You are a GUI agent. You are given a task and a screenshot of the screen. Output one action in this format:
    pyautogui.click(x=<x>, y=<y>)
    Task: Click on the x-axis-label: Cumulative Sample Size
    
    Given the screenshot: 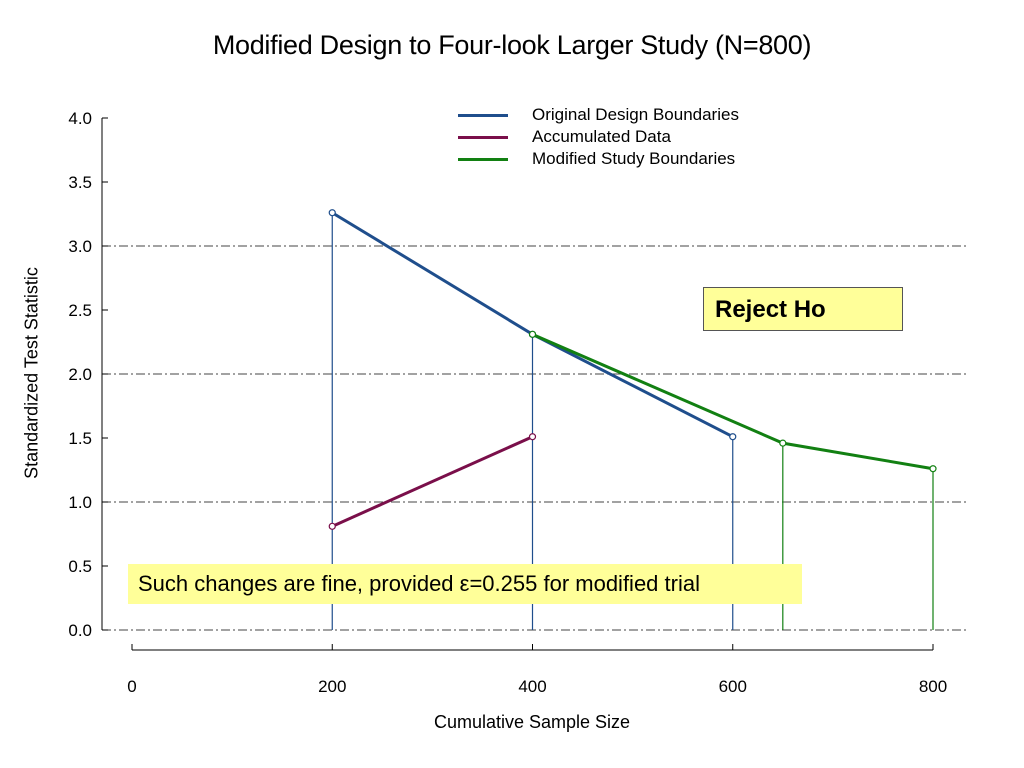 What is the action you would take?
    pyautogui.click(x=532, y=722)
    